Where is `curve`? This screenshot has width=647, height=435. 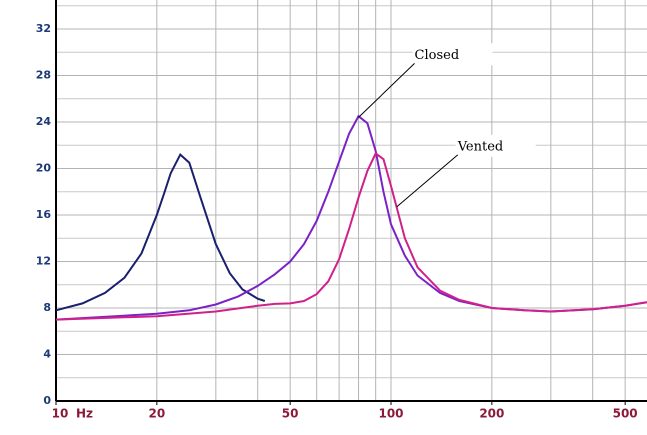 curve is located at coordinates (160, 232).